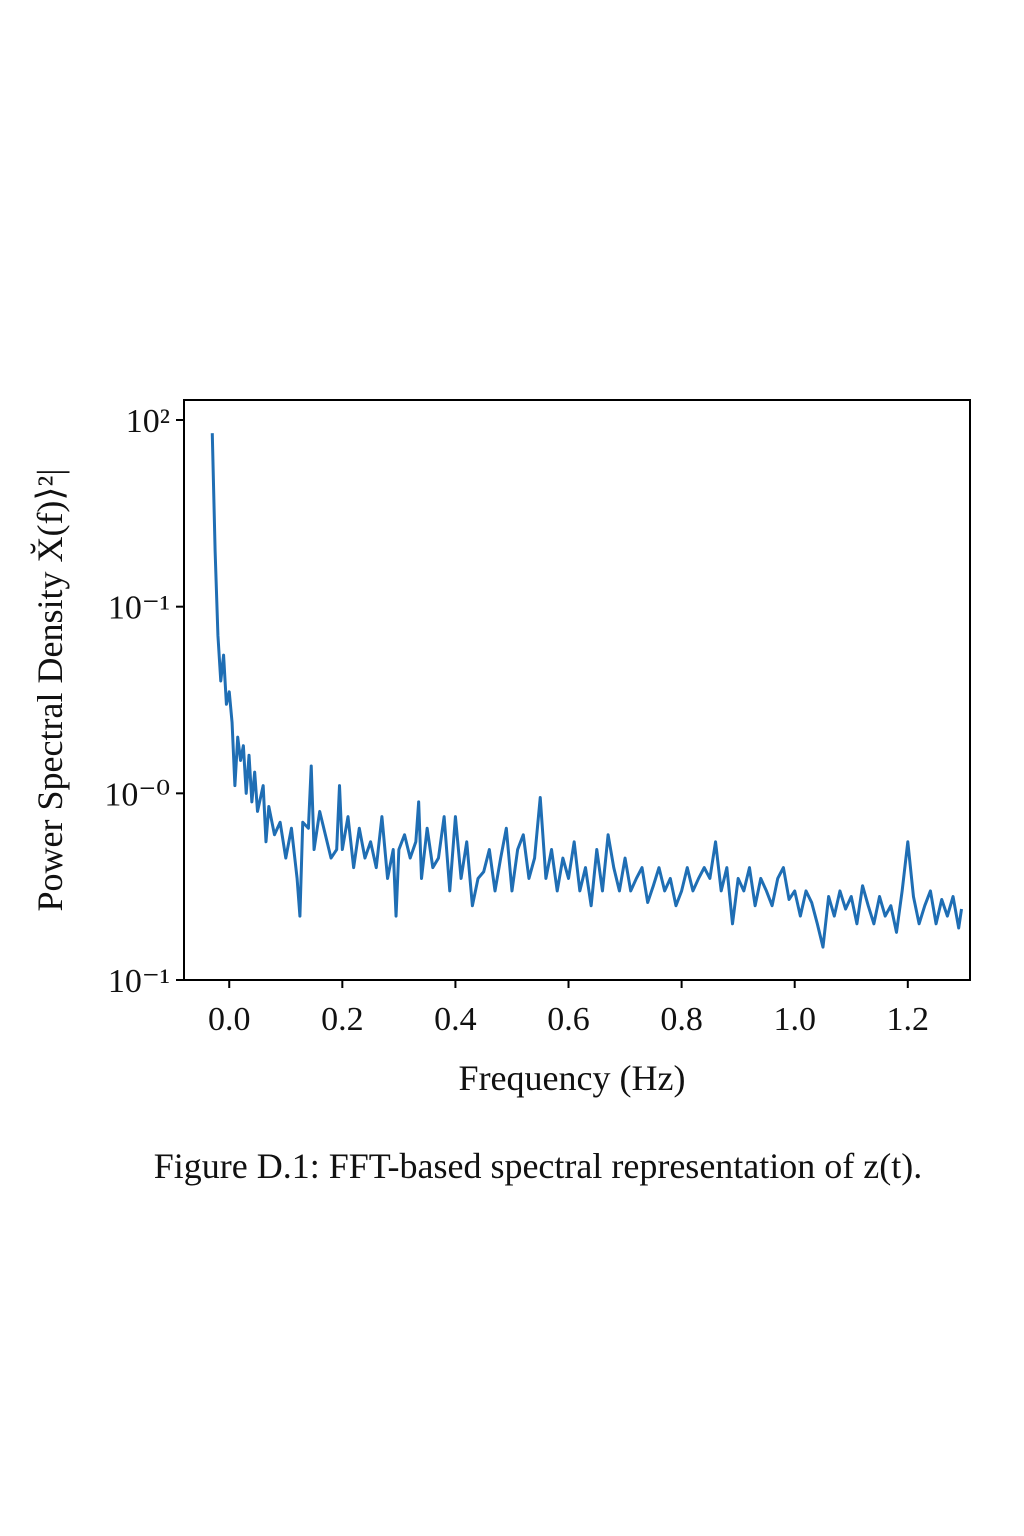 The width and height of the screenshot is (1024, 1536). I want to click on y-tick-label: 10², so click(148, 421).